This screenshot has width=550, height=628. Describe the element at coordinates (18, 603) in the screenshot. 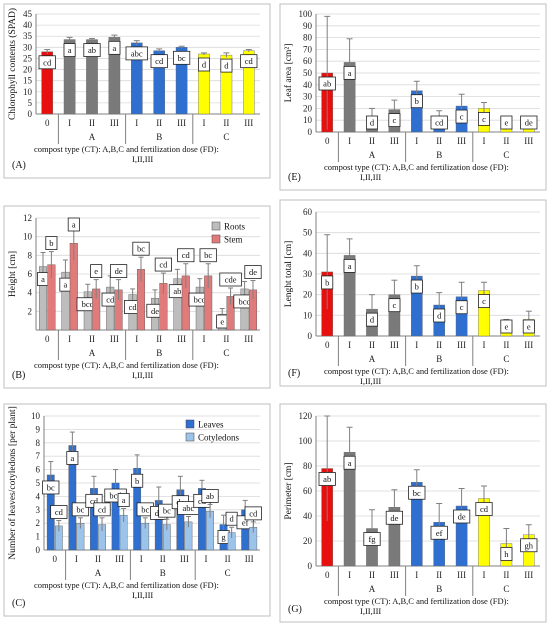

I see `panel-label: (C)` at that location.